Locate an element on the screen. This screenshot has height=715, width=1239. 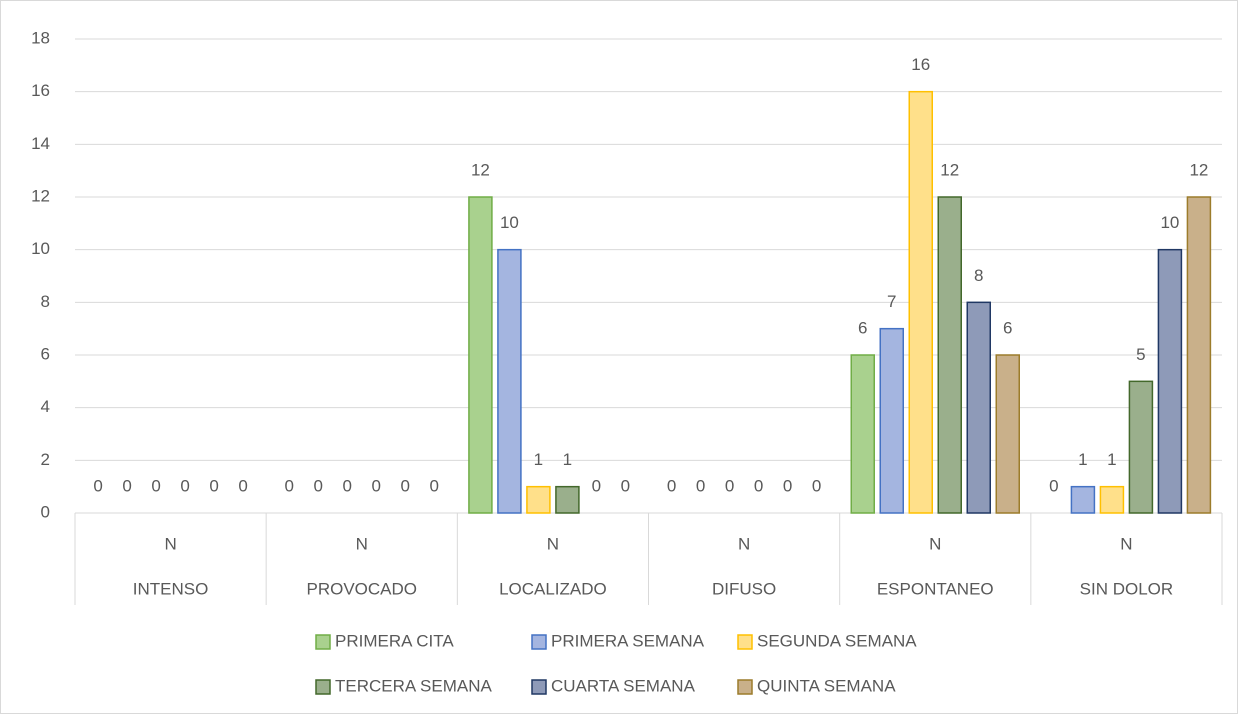
legend-label: PRIMERA SEMANA is located at coordinates (628, 640).